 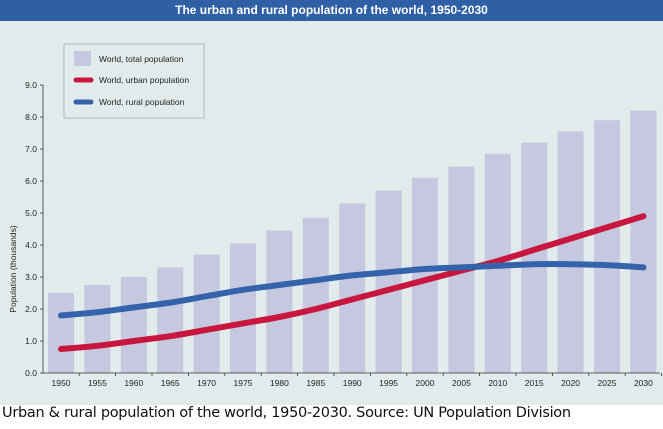 What do you see at coordinates (607, 246) in the screenshot?
I see `bar-2025` at bounding box center [607, 246].